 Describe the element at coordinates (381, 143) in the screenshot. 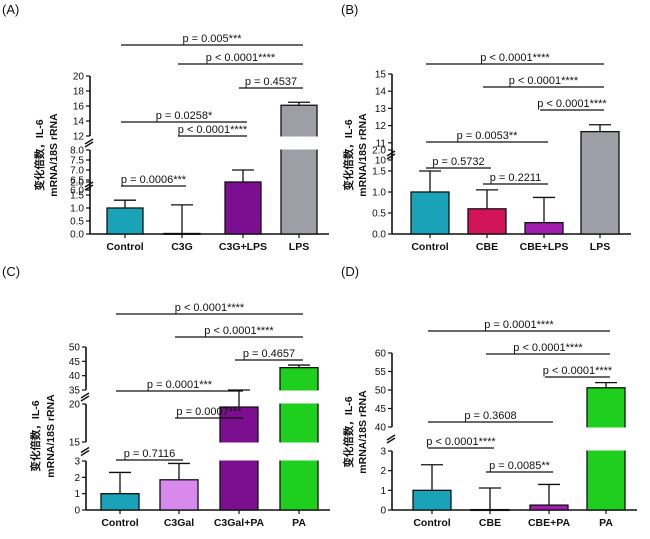

I see `y-tick-label: 11` at that location.